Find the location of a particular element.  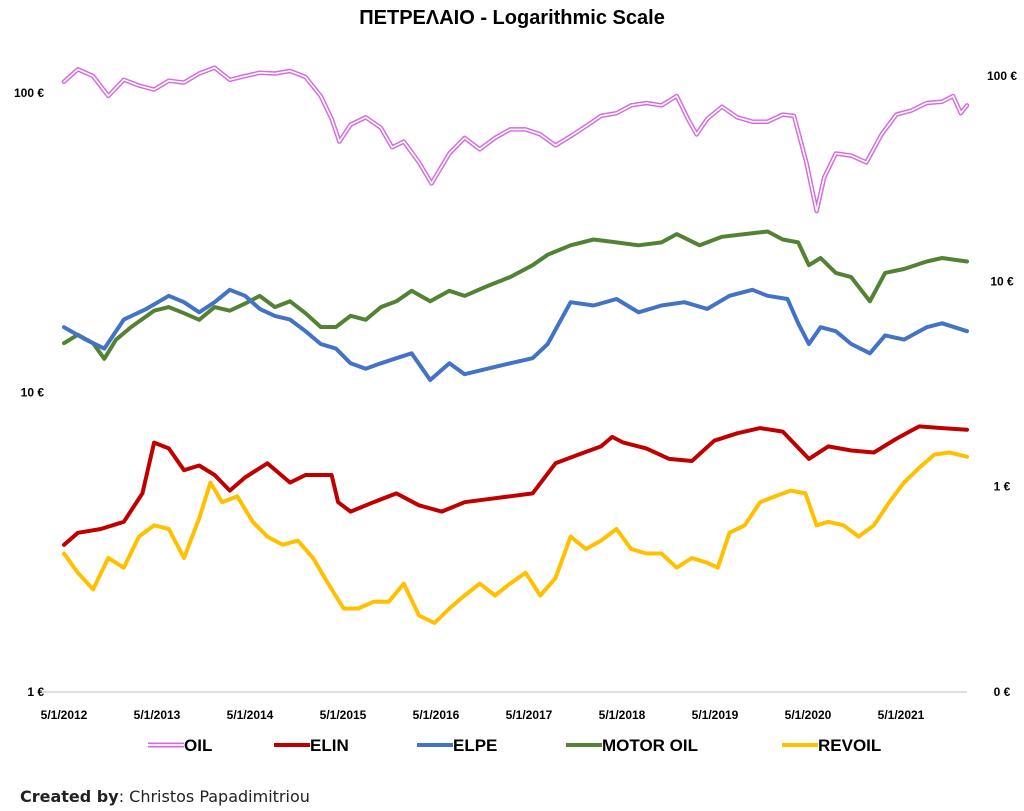

credits: Created by: Christos Papadimitriou is located at coordinates (165, 796).